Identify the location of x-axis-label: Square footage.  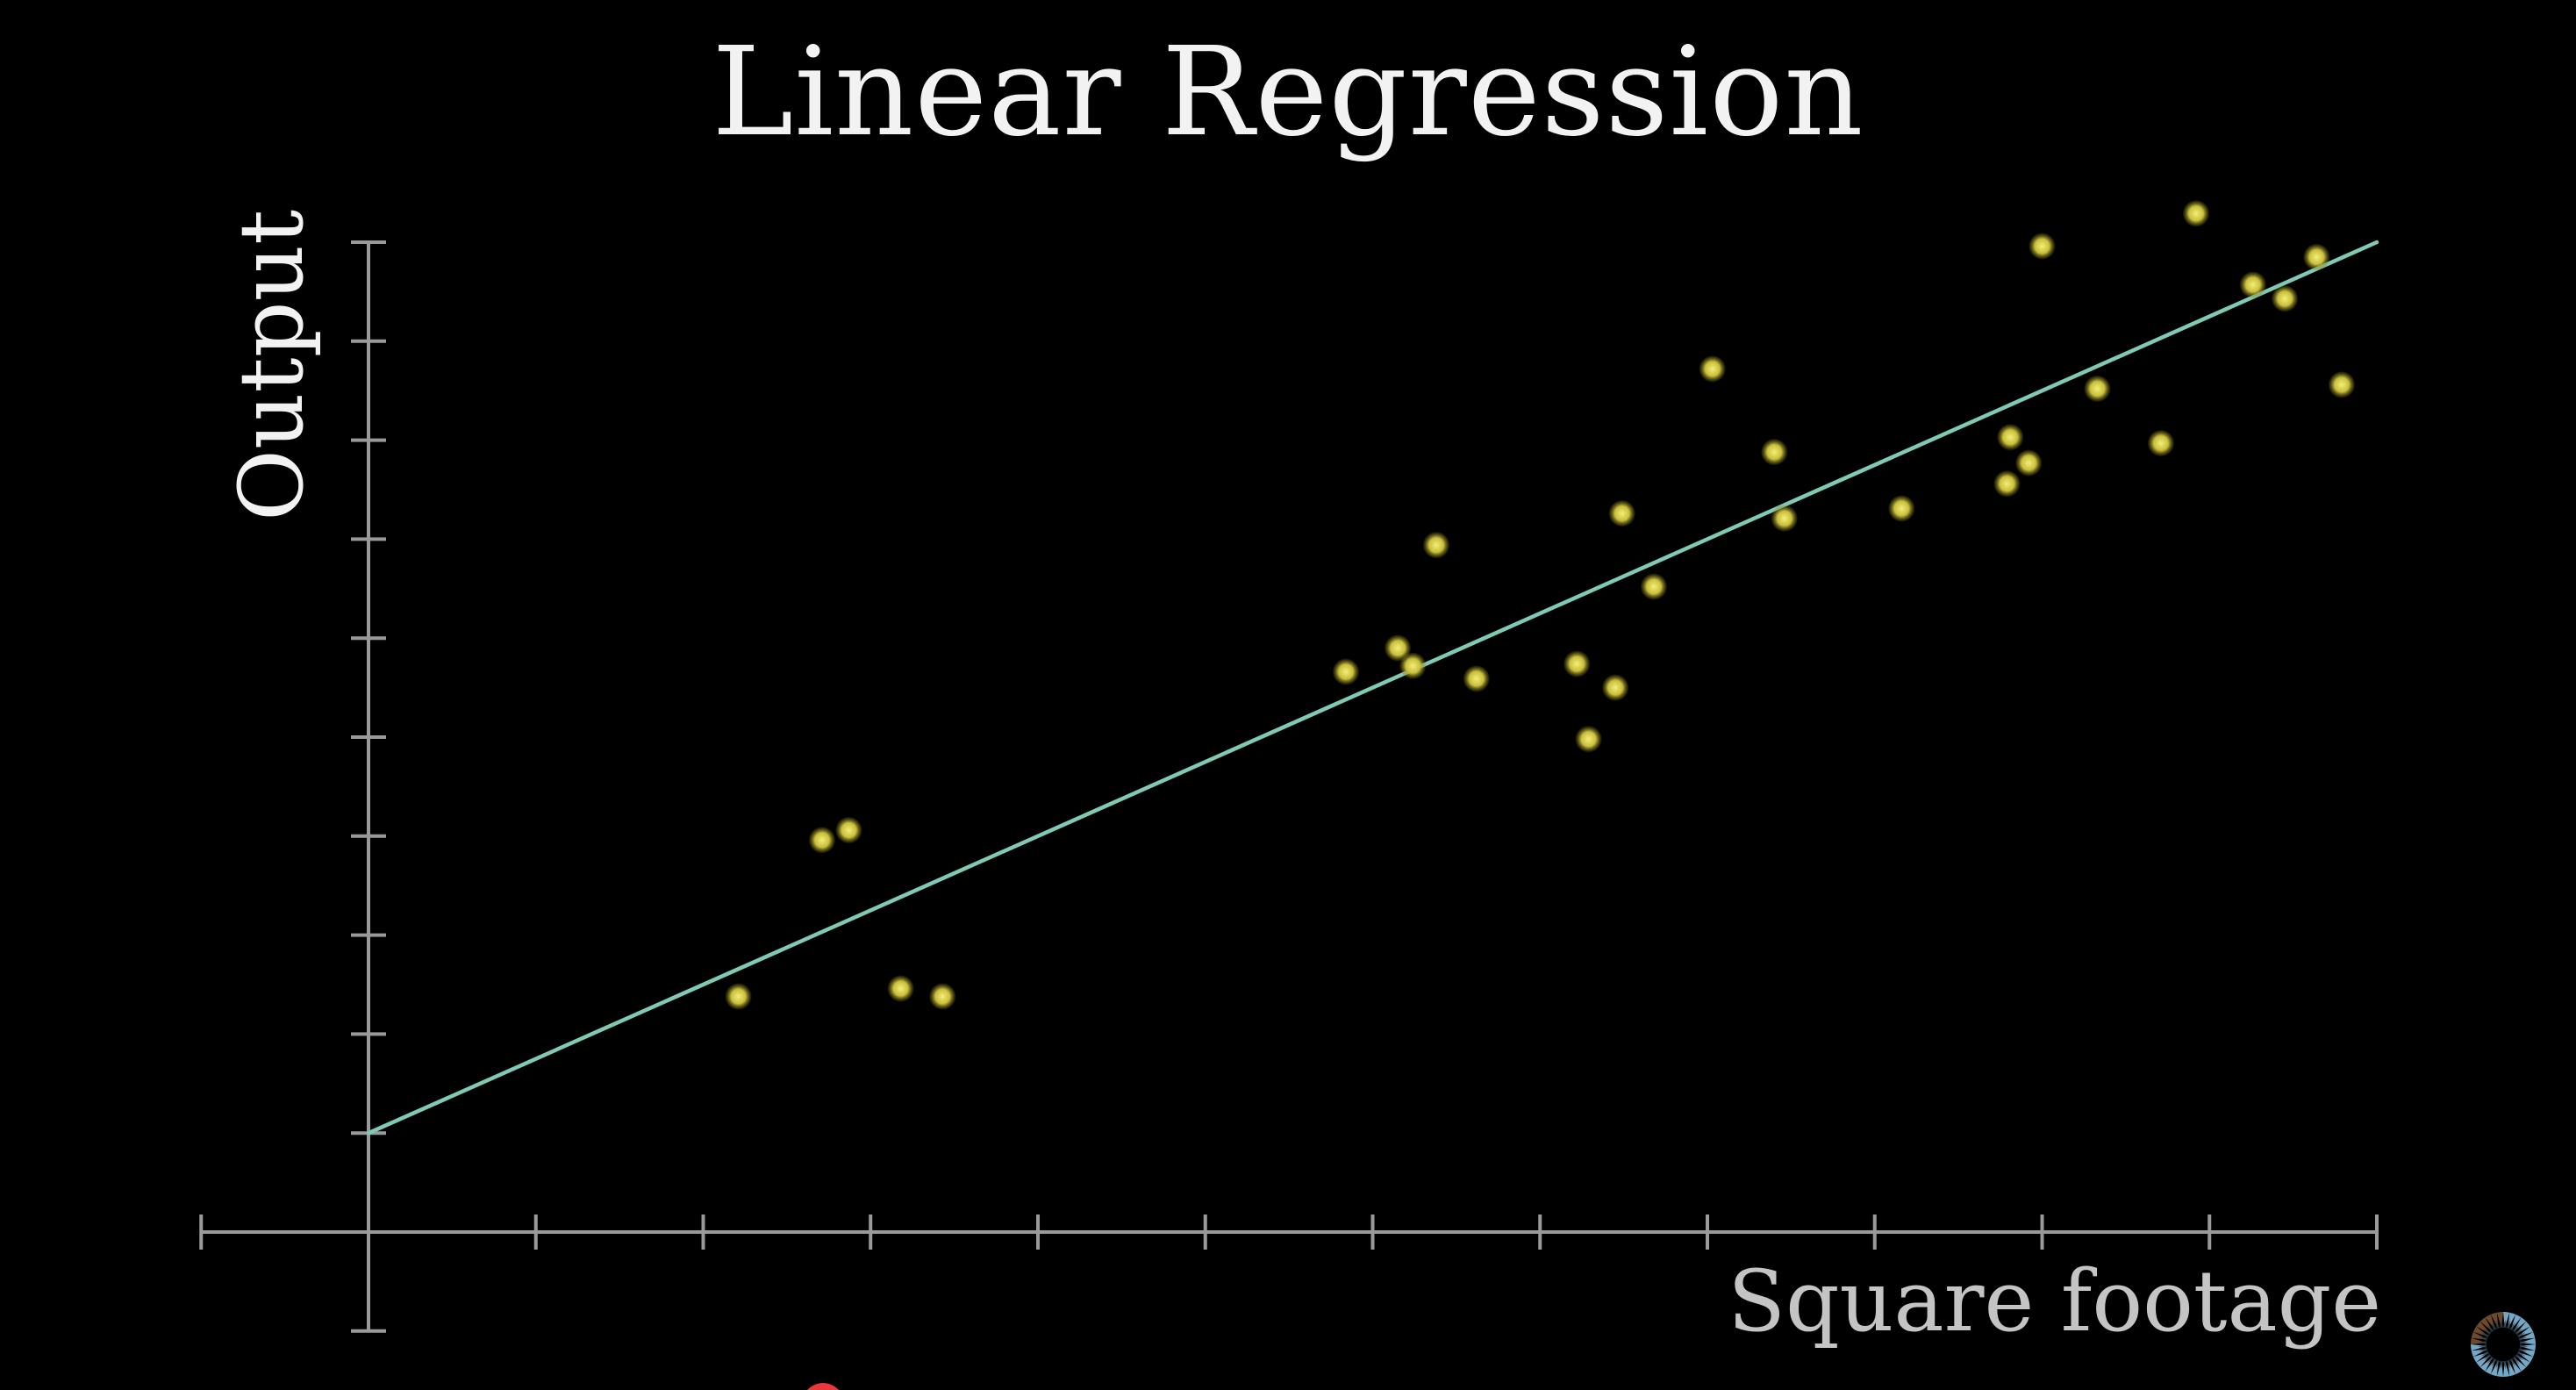
(2054, 1301).